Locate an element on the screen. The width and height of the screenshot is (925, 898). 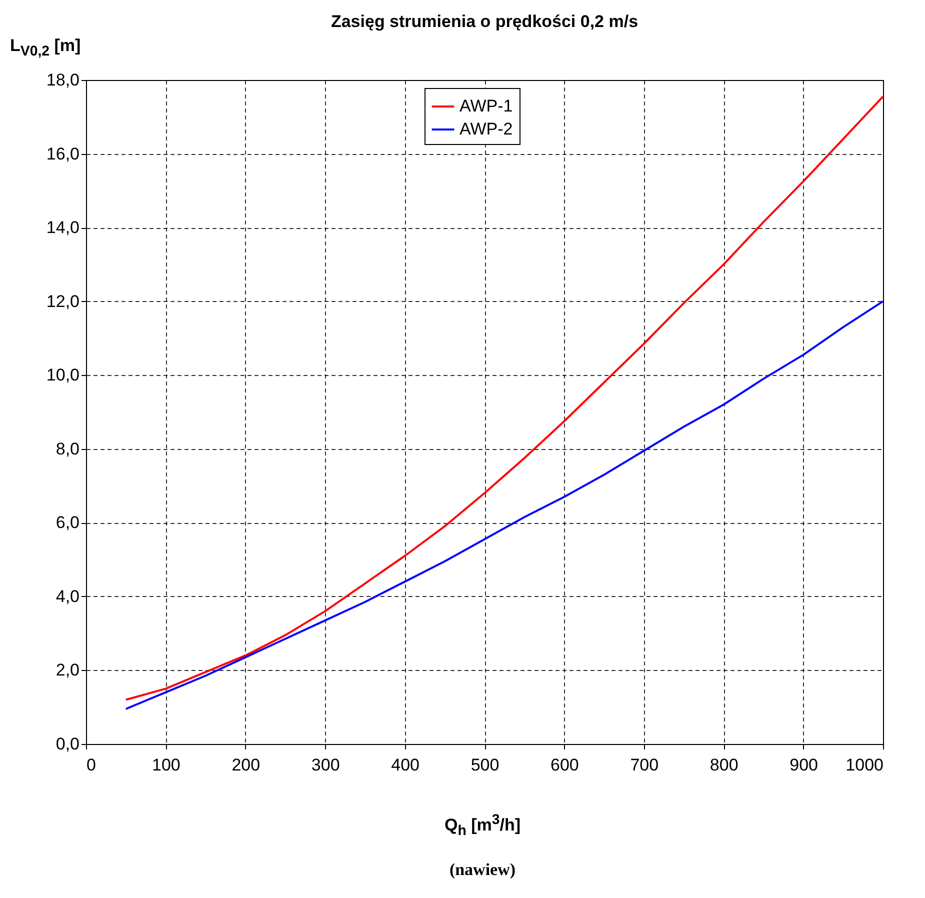
x-tick-label: 200 is located at coordinates (246, 765).